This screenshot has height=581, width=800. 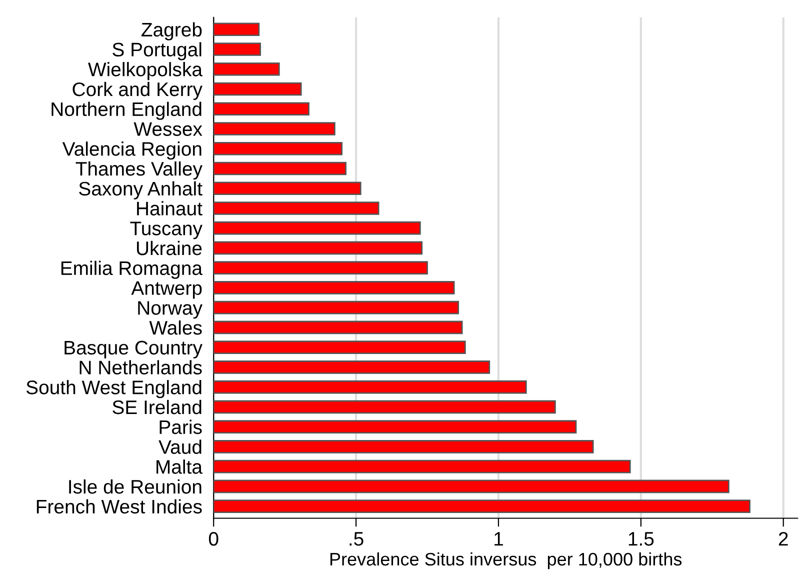 What do you see at coordinates (137, 91) in the screenshot?
I see `y-tick-label: Cork and Kerry` at bounding box center [137, 91].